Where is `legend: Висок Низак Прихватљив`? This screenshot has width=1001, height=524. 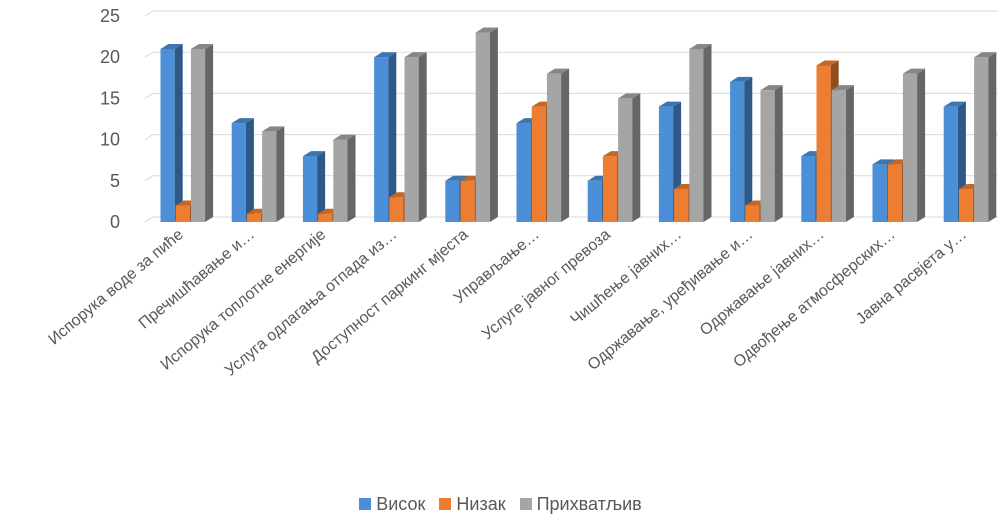 legend: Висок Низак Прихватљив is located at coordinates (500, 504).